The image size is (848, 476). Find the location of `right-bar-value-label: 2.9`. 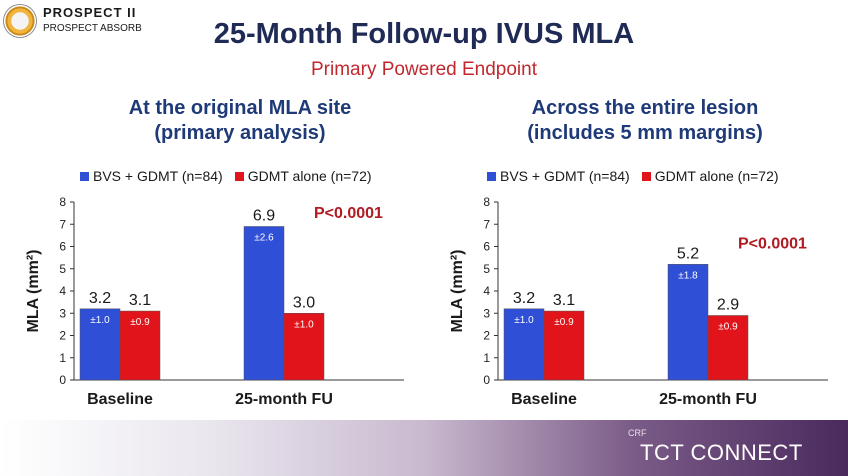

right-bar-value-label: 2.9 is located at coordinates (728, 304).